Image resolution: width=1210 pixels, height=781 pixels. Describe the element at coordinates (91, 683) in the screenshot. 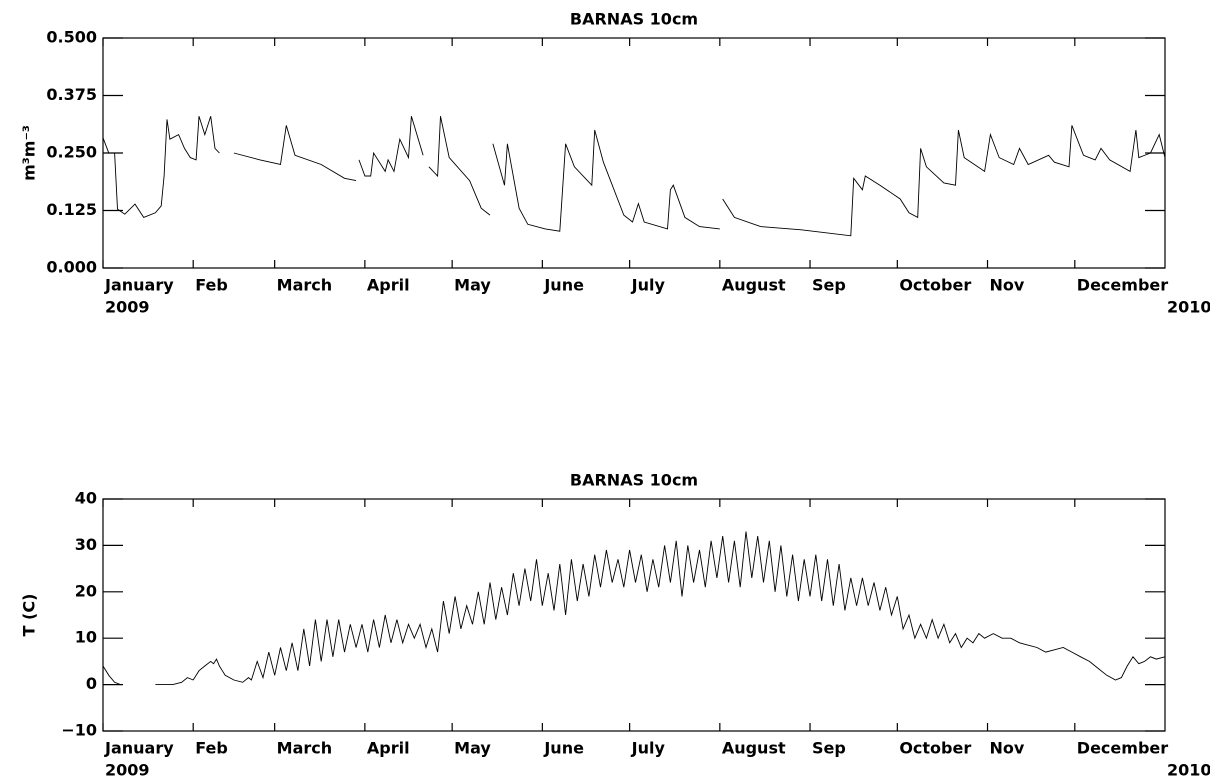

I see `y-tick-label: 0` at that location.